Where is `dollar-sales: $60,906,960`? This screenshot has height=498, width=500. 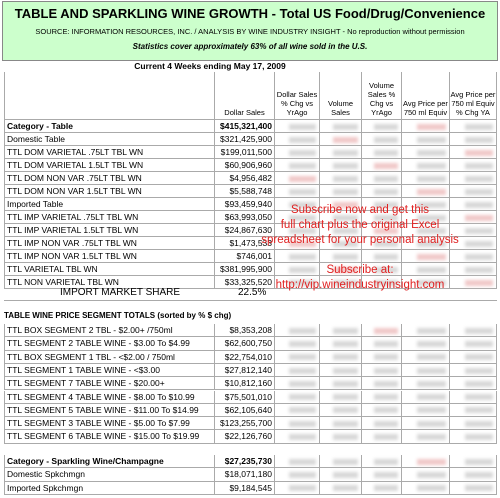 dollar-sales: $60,906,960 is located at coordinates (245, 165).